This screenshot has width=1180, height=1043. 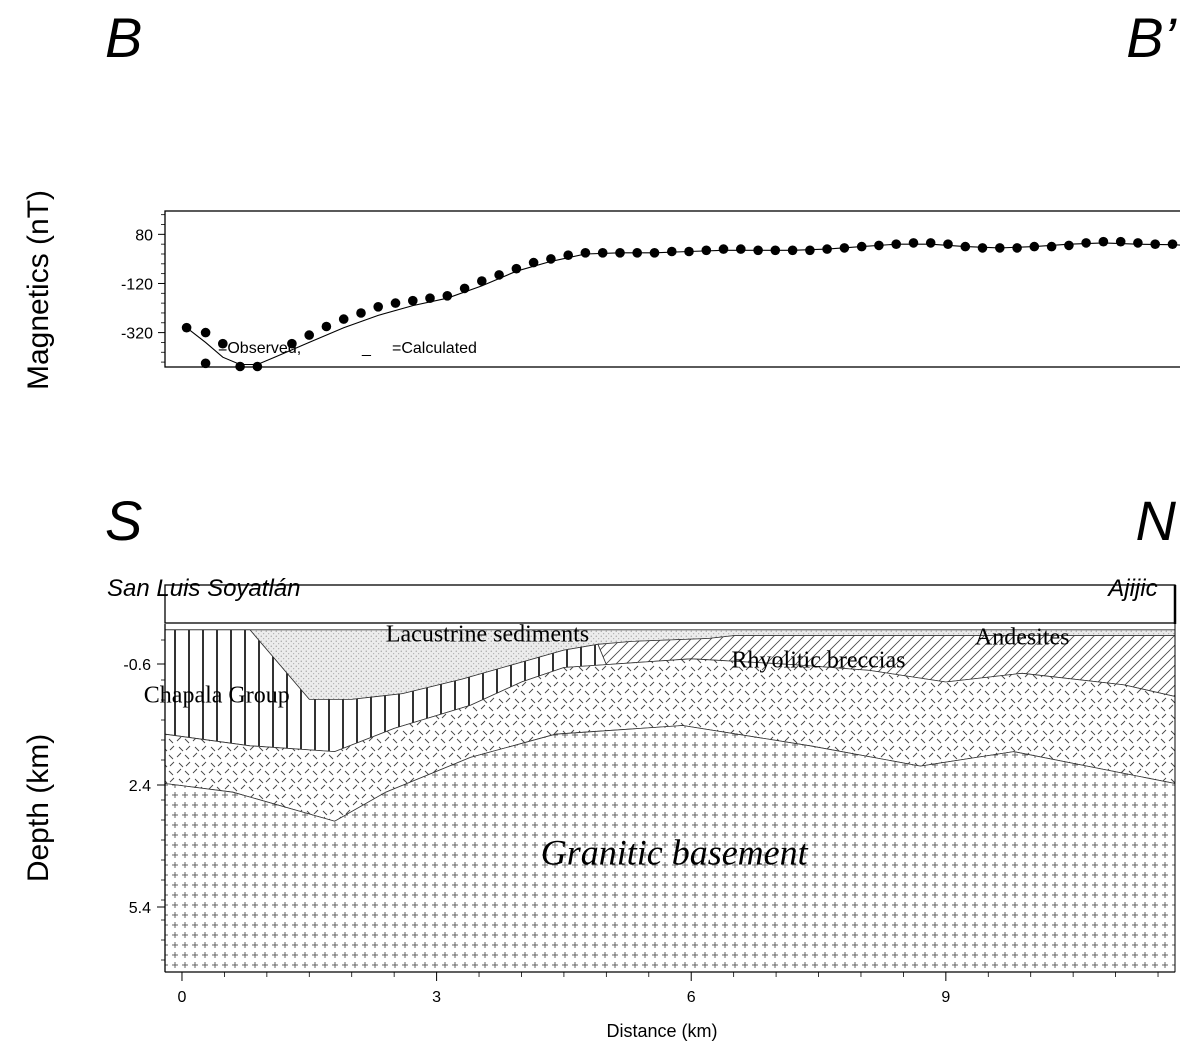 I want to click on distance-x-tick-label: 6, so click(x=691, y=997).